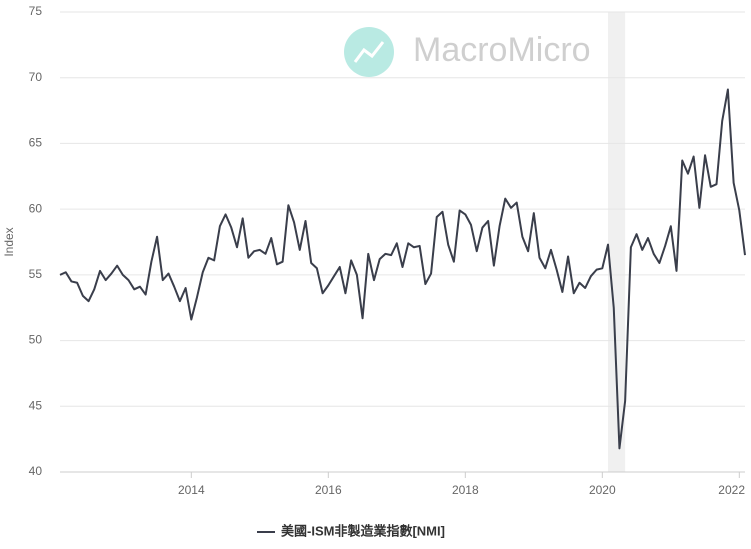 The height and width of the screenshot is (549, 751). Describe the element at coordinates (36, 340) in the screenshot. I see `y-tick-label: 50` at that location.